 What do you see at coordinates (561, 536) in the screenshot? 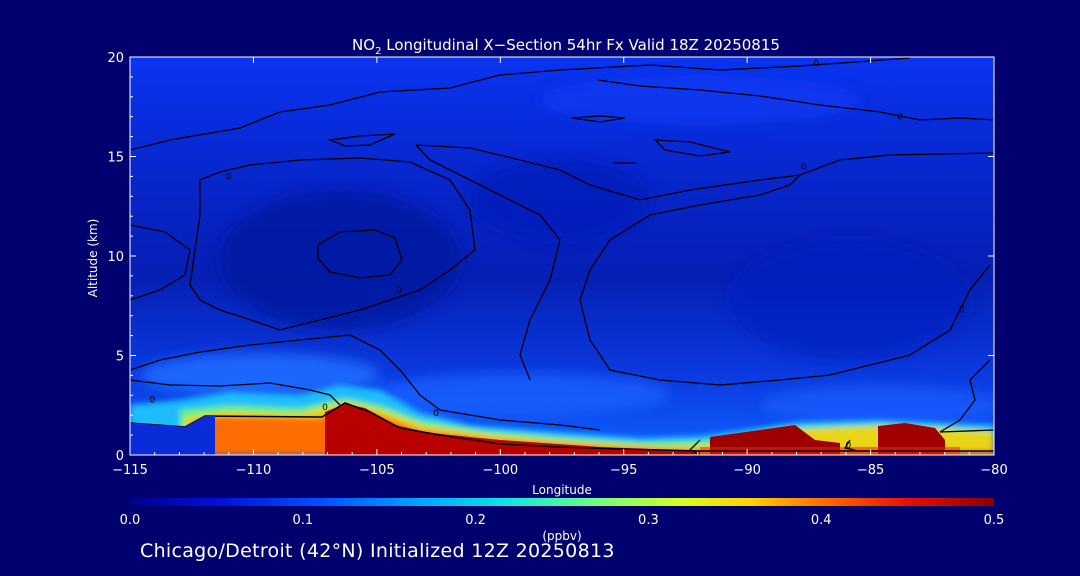
I see `colorbar-units: (ppbv)` at bounding box center [561, 536].